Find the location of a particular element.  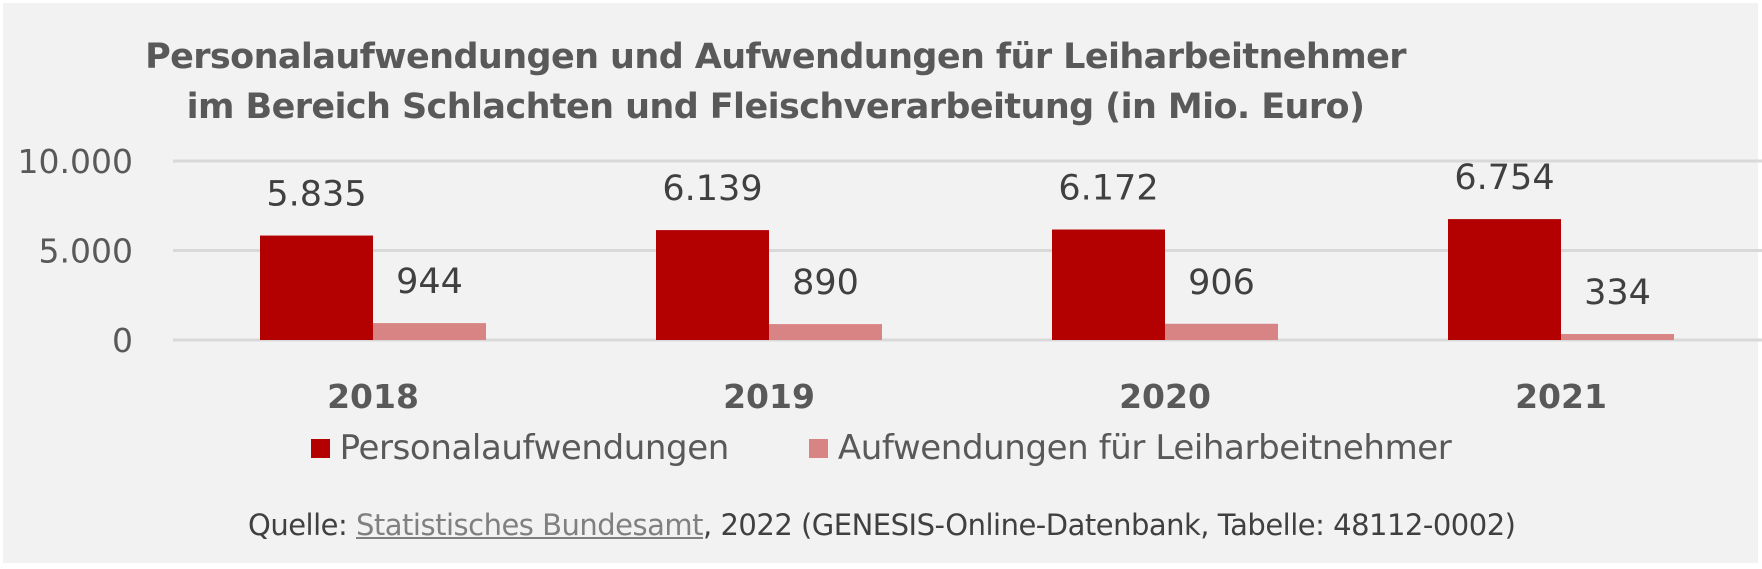

source-link: Statistisches Bundesamt is located at coordinates (530, 525).